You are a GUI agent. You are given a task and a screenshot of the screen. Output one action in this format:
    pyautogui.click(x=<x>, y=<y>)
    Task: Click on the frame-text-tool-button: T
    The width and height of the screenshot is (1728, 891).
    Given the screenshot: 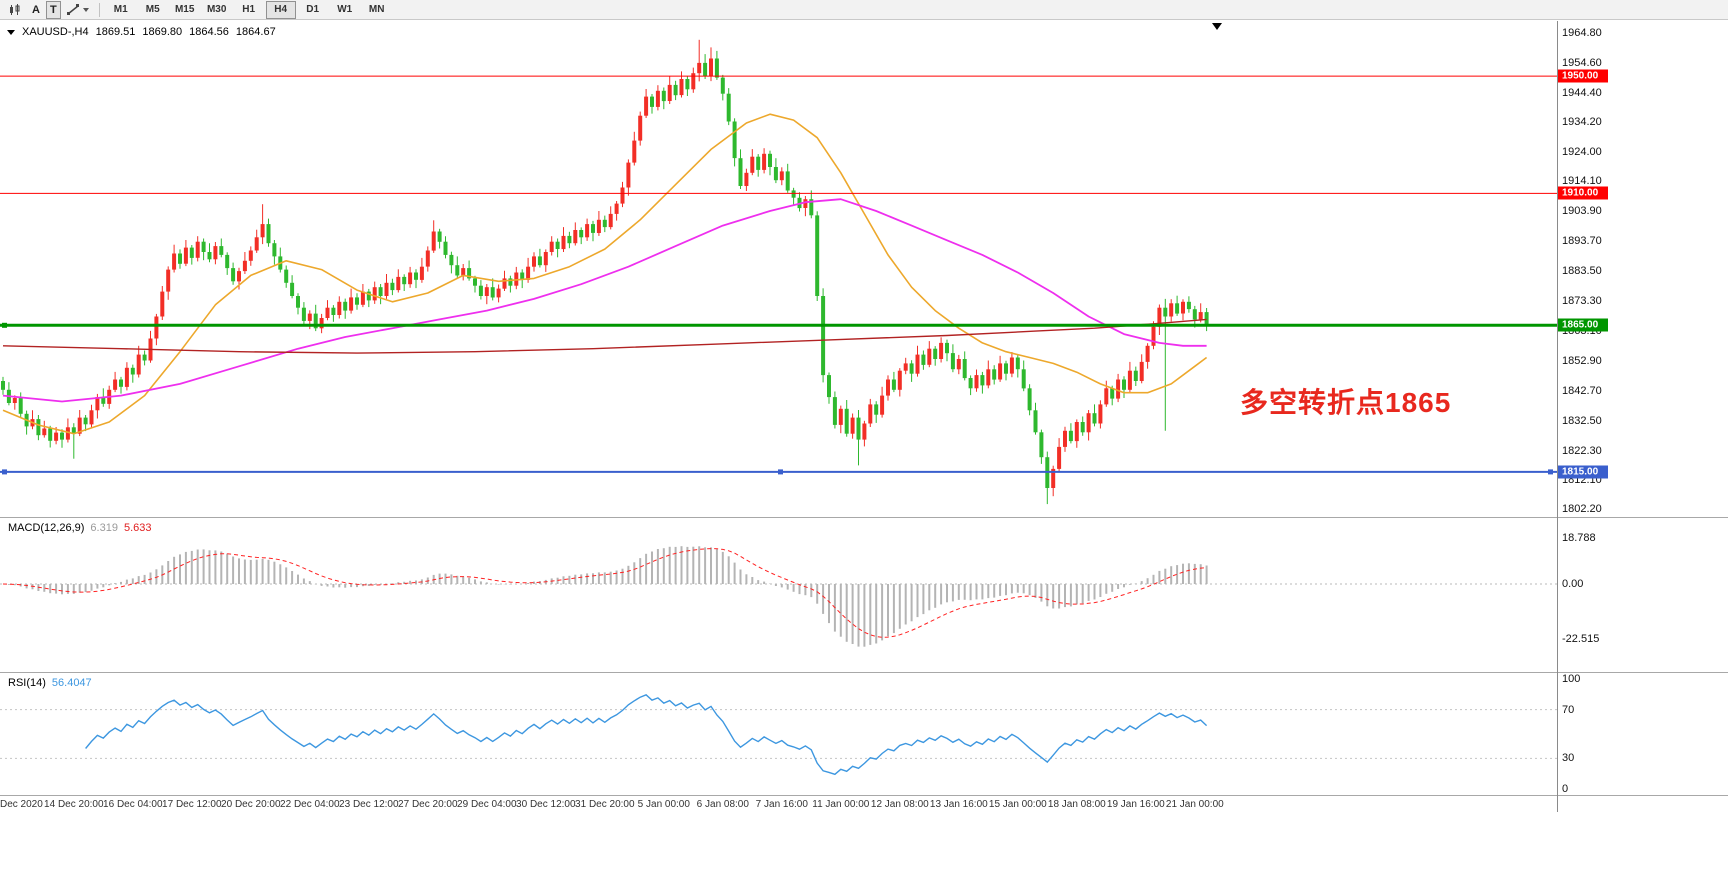 What is the action you would take?
    pyautogui.click(x=53, y=9)
    